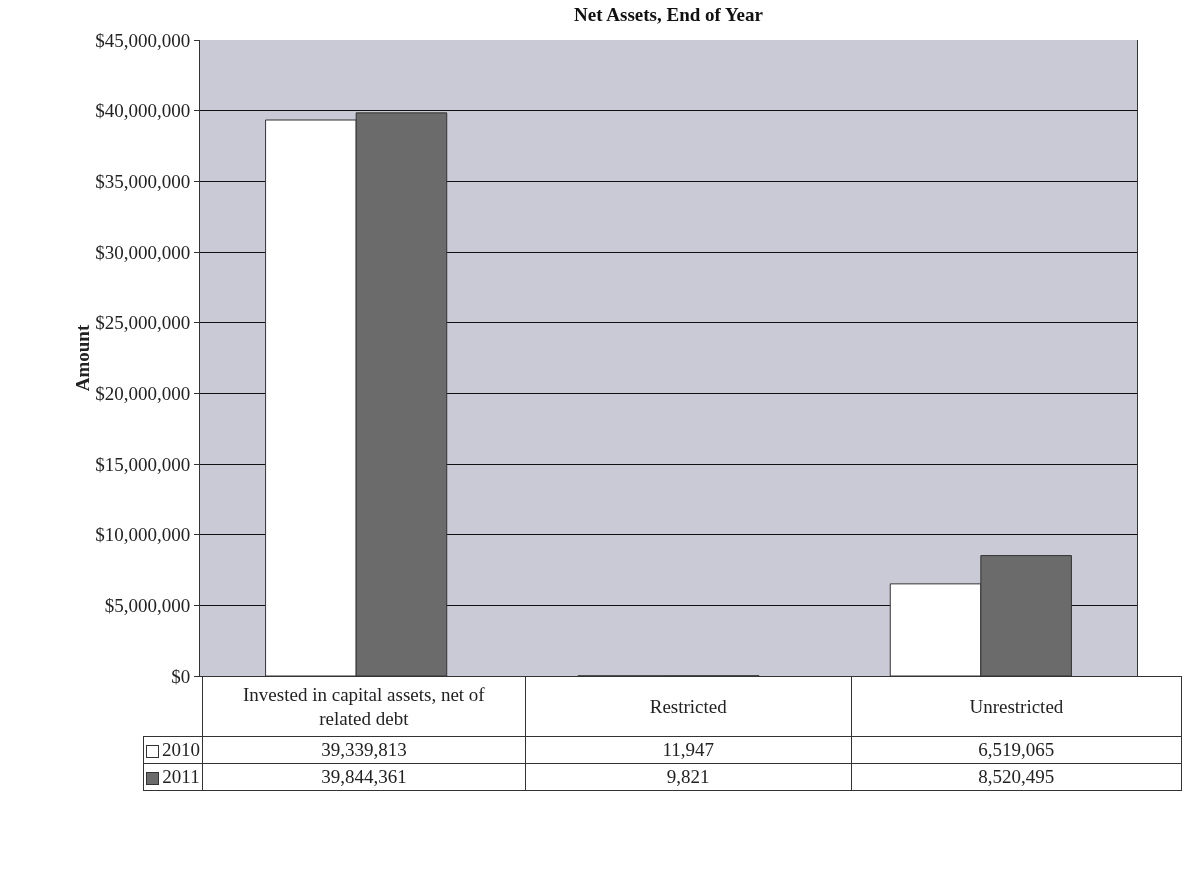  I want to click on y-tick-label: $30,000,000, so click(143, 252).